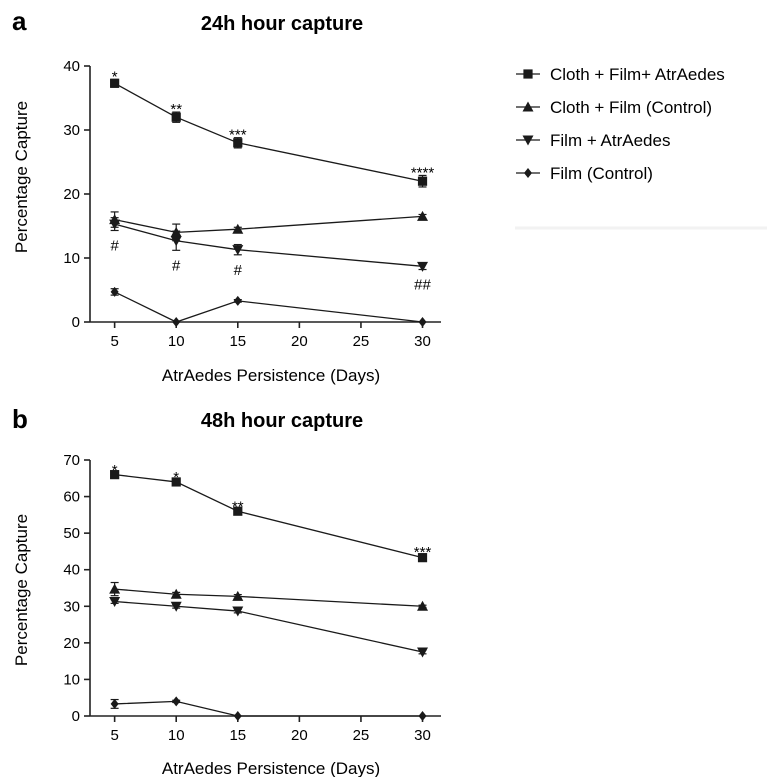 This screenshot has height=777, width=767. I want to click on x-tick-label: 20, so click(299, 341).